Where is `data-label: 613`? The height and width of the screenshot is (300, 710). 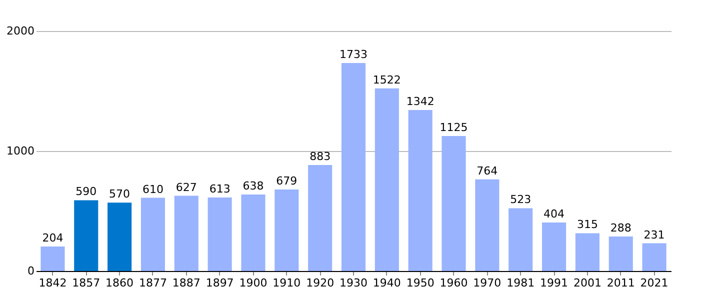
data-label: 613 is located at coordinates (219, 189).